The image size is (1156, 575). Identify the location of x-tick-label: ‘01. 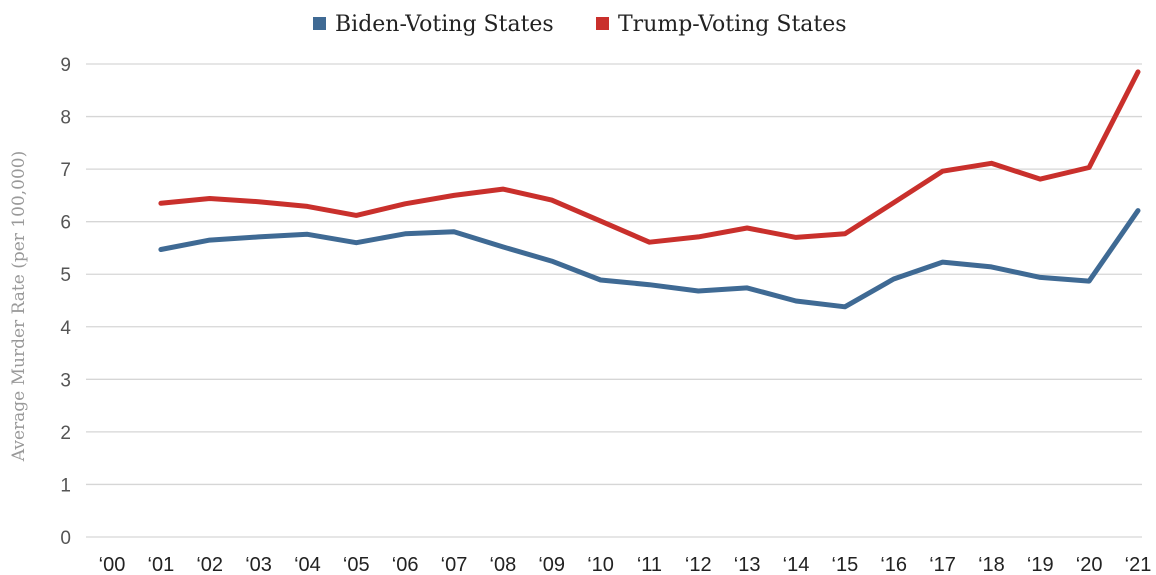
(161, 564).